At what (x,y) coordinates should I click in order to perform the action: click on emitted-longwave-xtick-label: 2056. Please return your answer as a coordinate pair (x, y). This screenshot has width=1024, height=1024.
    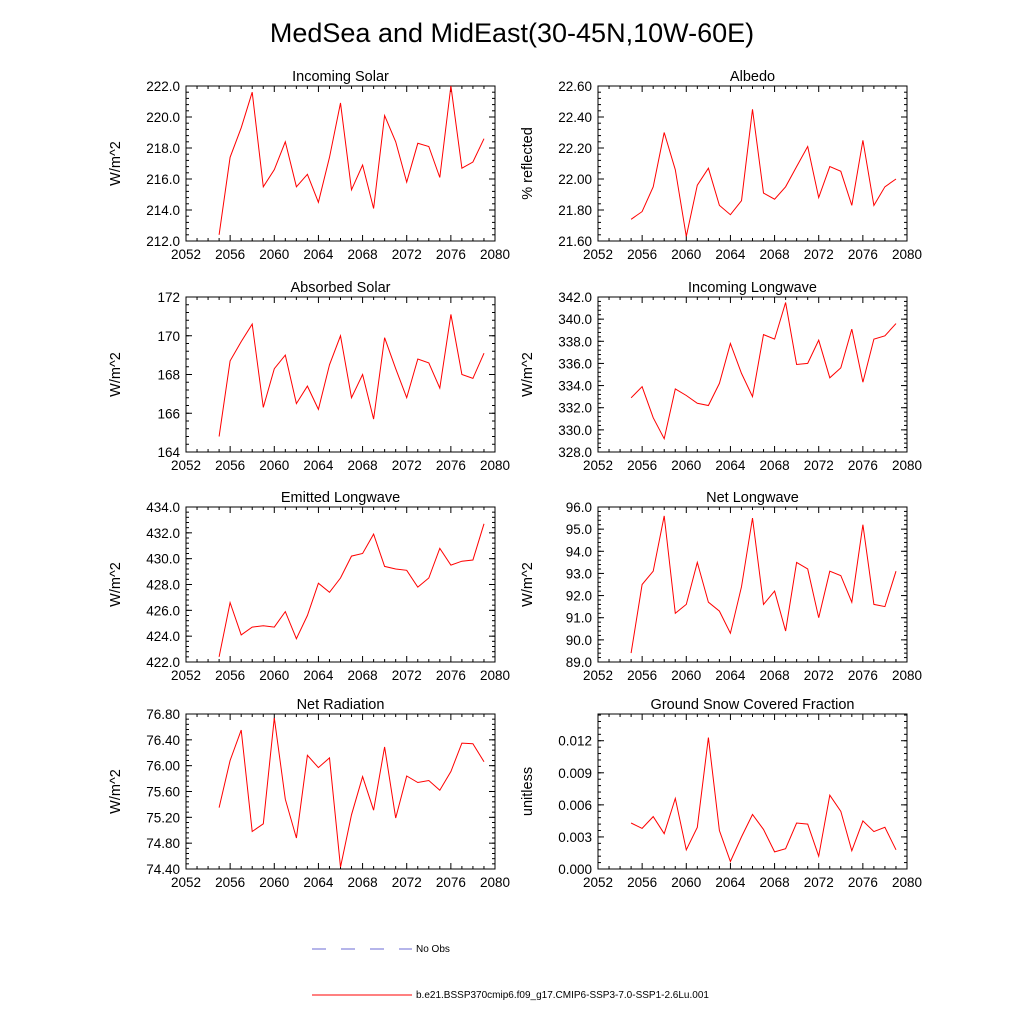
    Looking at the image, I should click on (230, 675).